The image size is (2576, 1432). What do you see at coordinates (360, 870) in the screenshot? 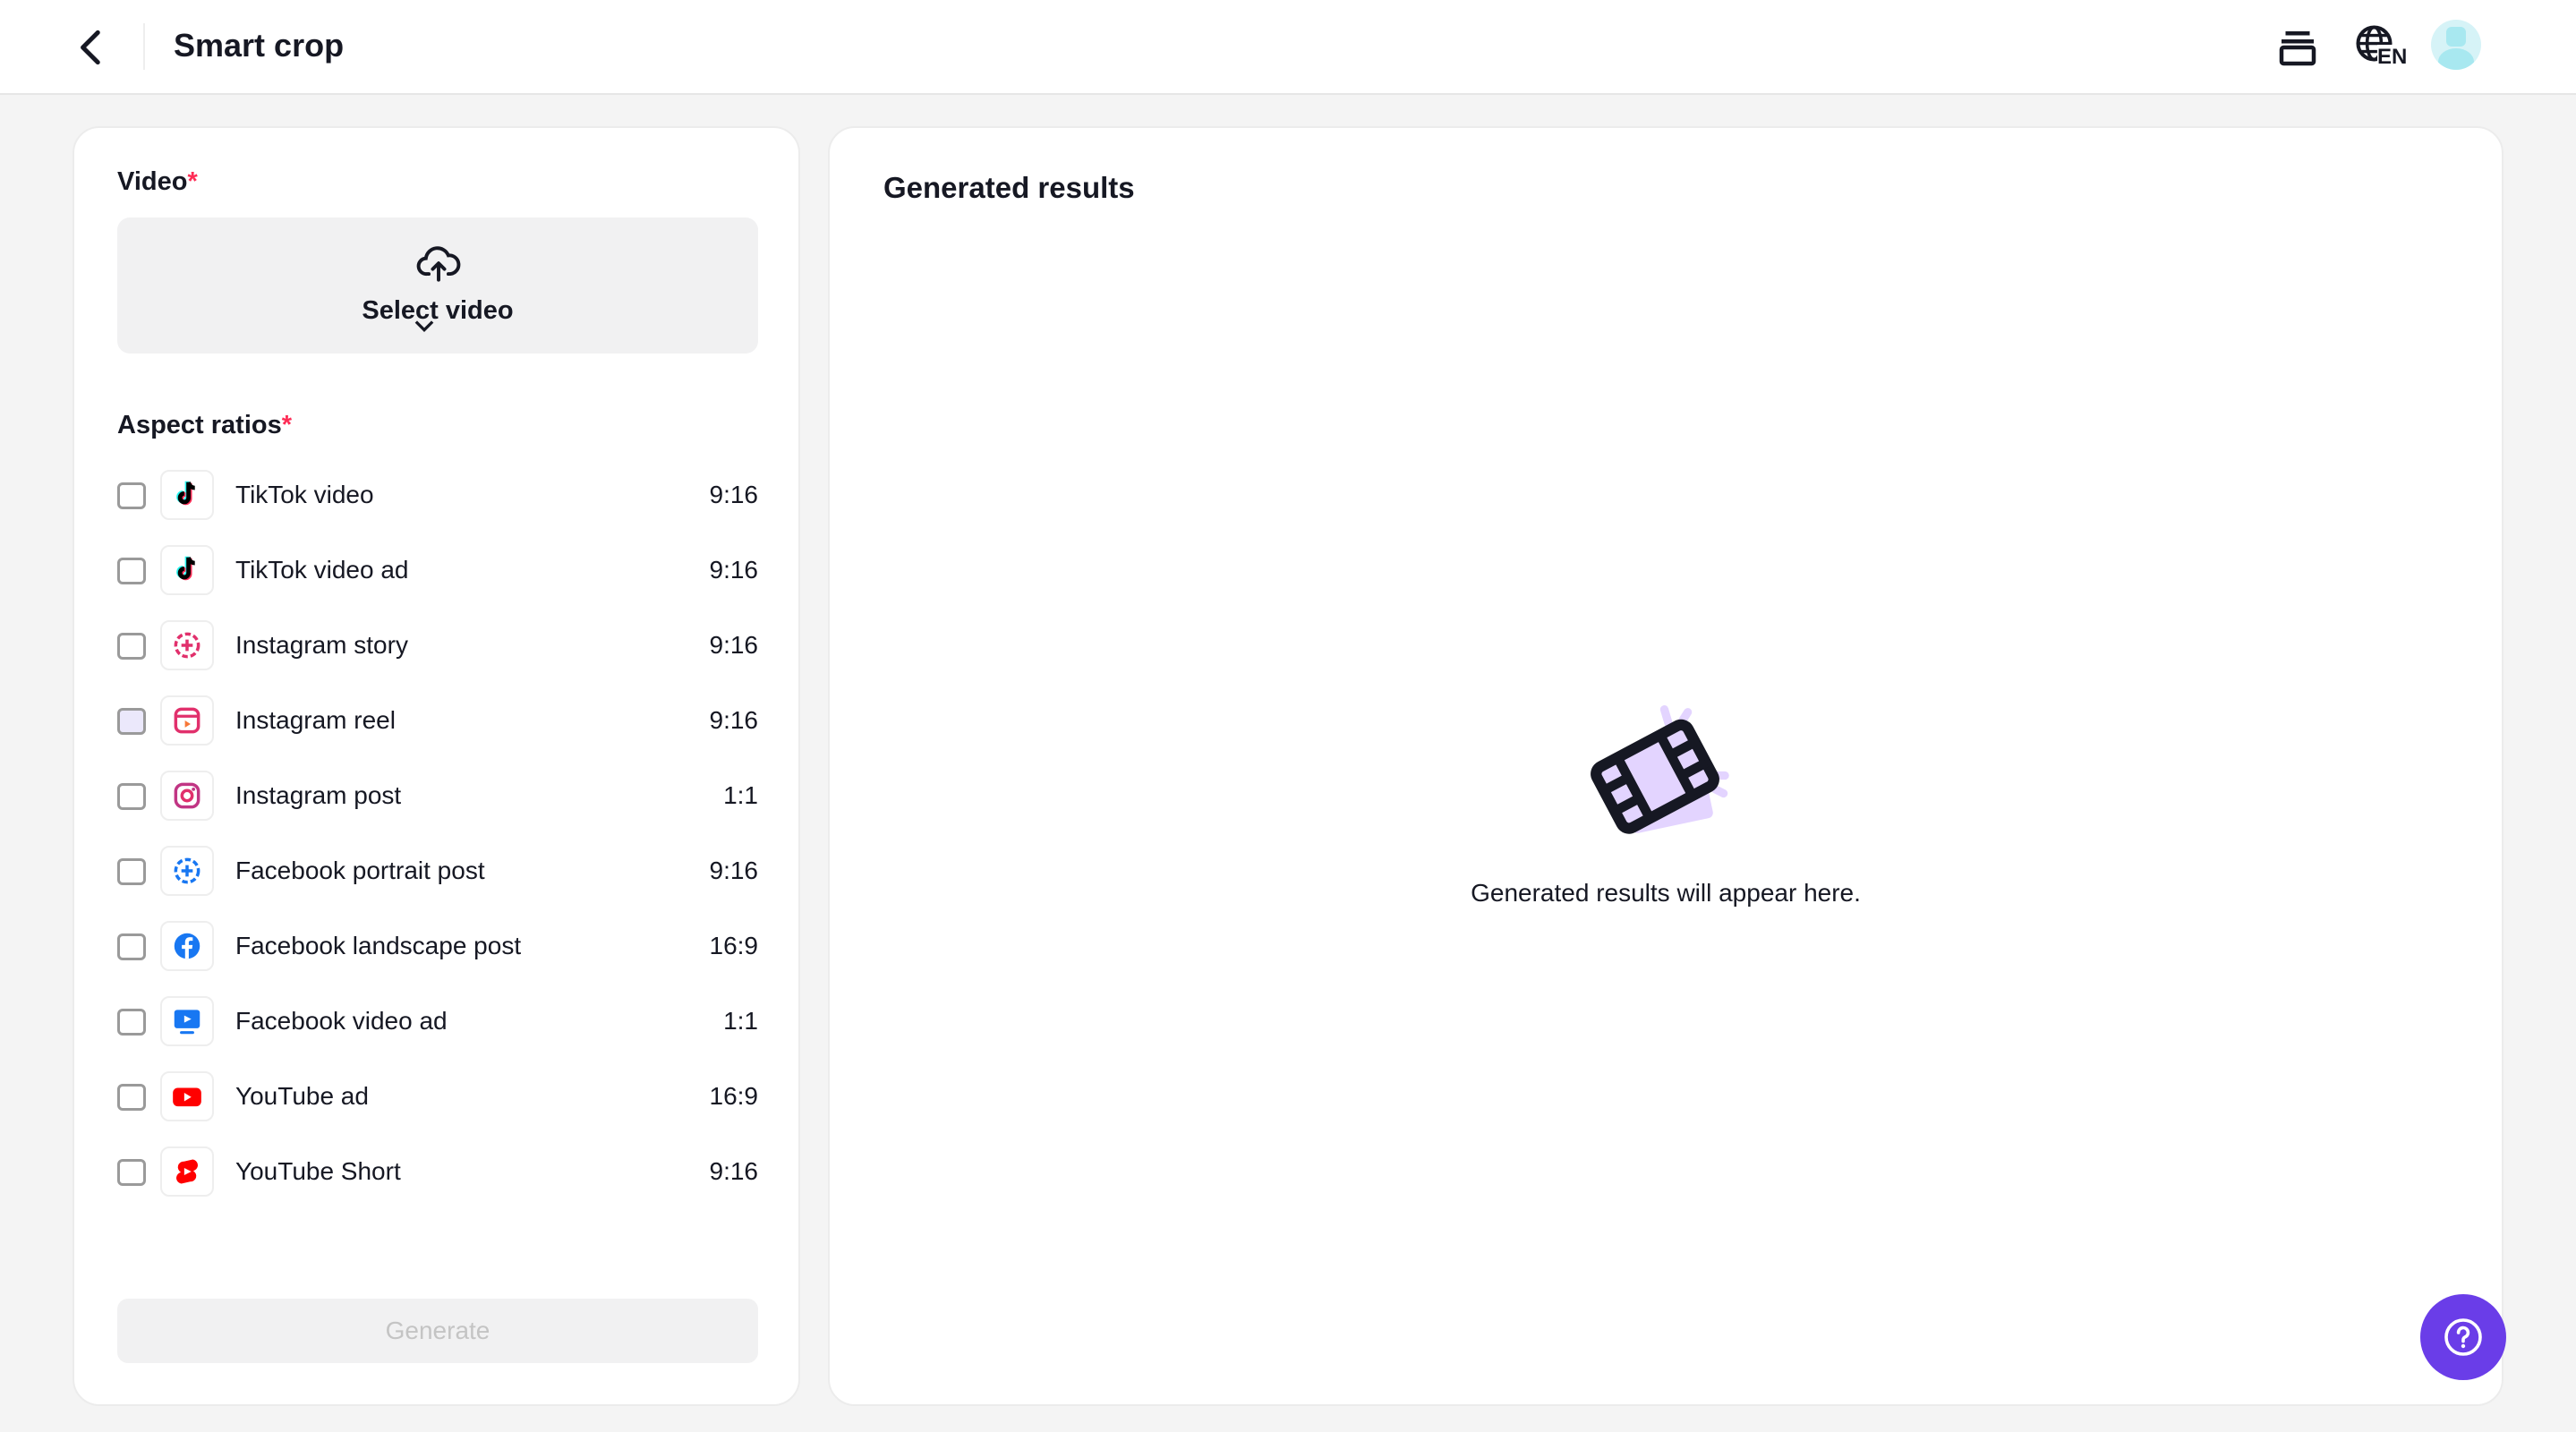
I see `option-label: Facebook portrait post` at bounding box center [360, 870].